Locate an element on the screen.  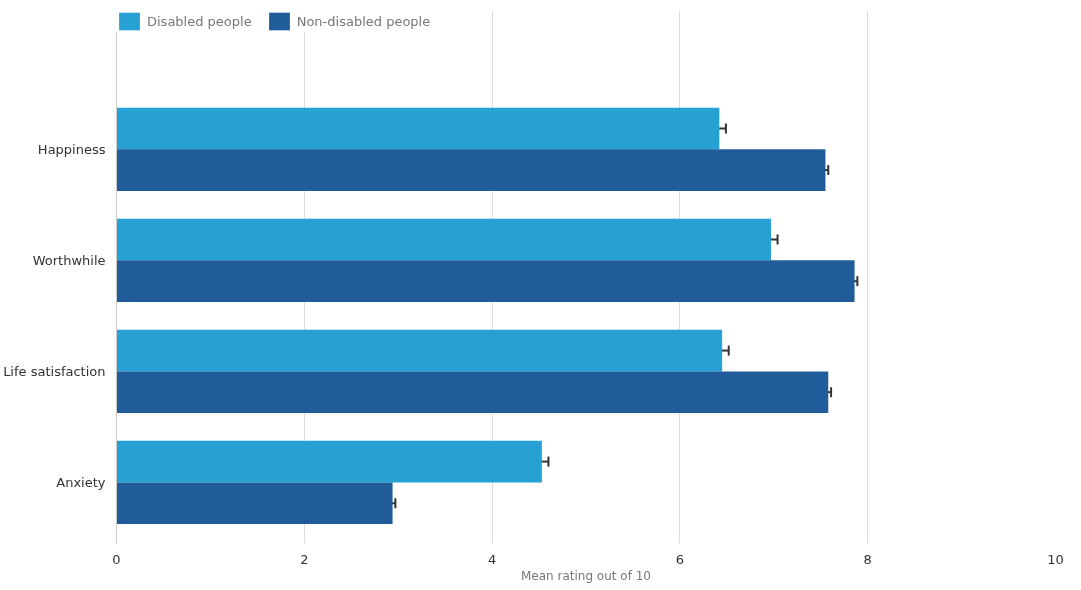
x-tick-label: 4 is located at coordinates (492, 559).